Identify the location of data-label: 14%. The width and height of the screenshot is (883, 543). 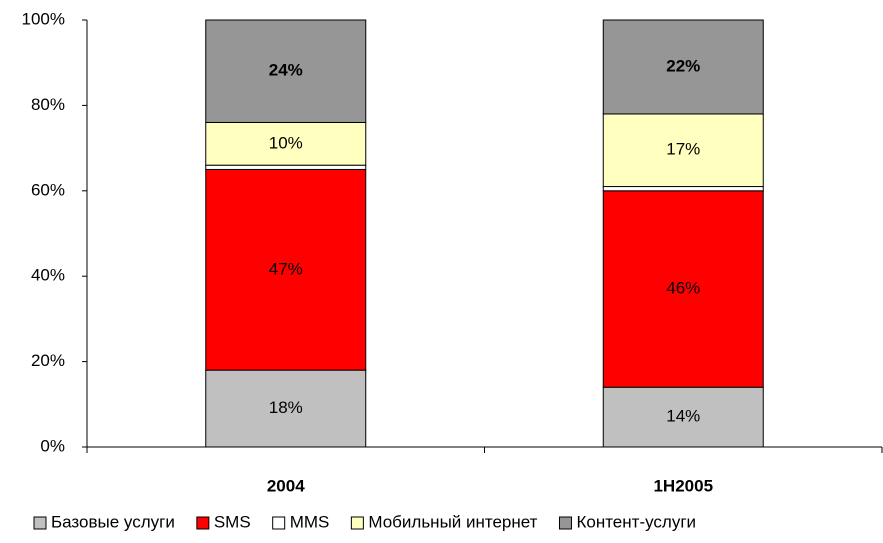
(683, 416).